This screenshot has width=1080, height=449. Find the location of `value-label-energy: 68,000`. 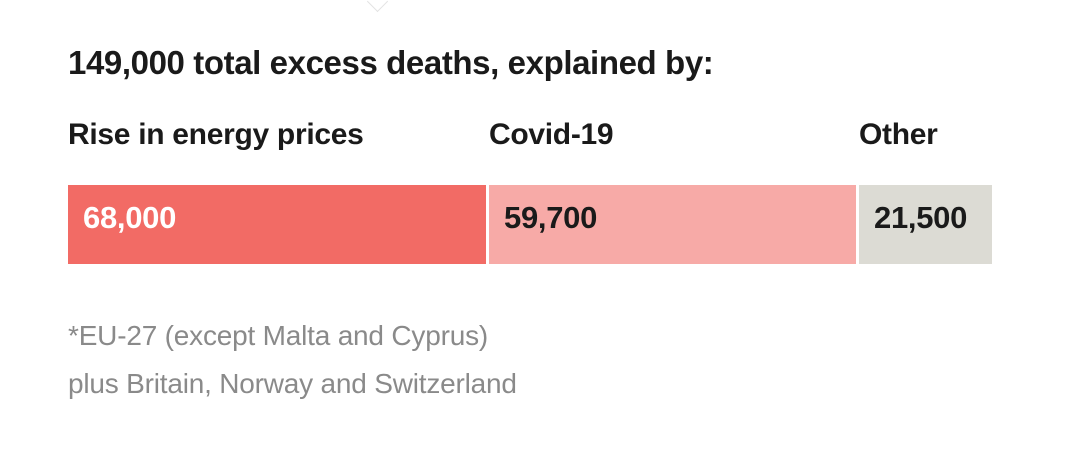

value-label-energy: 68,000 is located at coordinates (130, 217).